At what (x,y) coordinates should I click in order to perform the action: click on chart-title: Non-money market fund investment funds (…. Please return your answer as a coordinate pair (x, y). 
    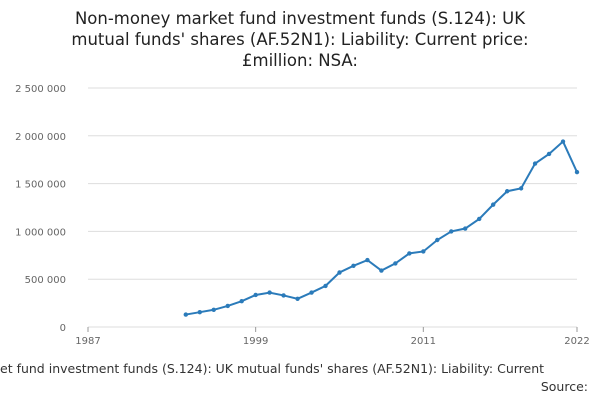
    Looking at the image, I should click on (300, 18).